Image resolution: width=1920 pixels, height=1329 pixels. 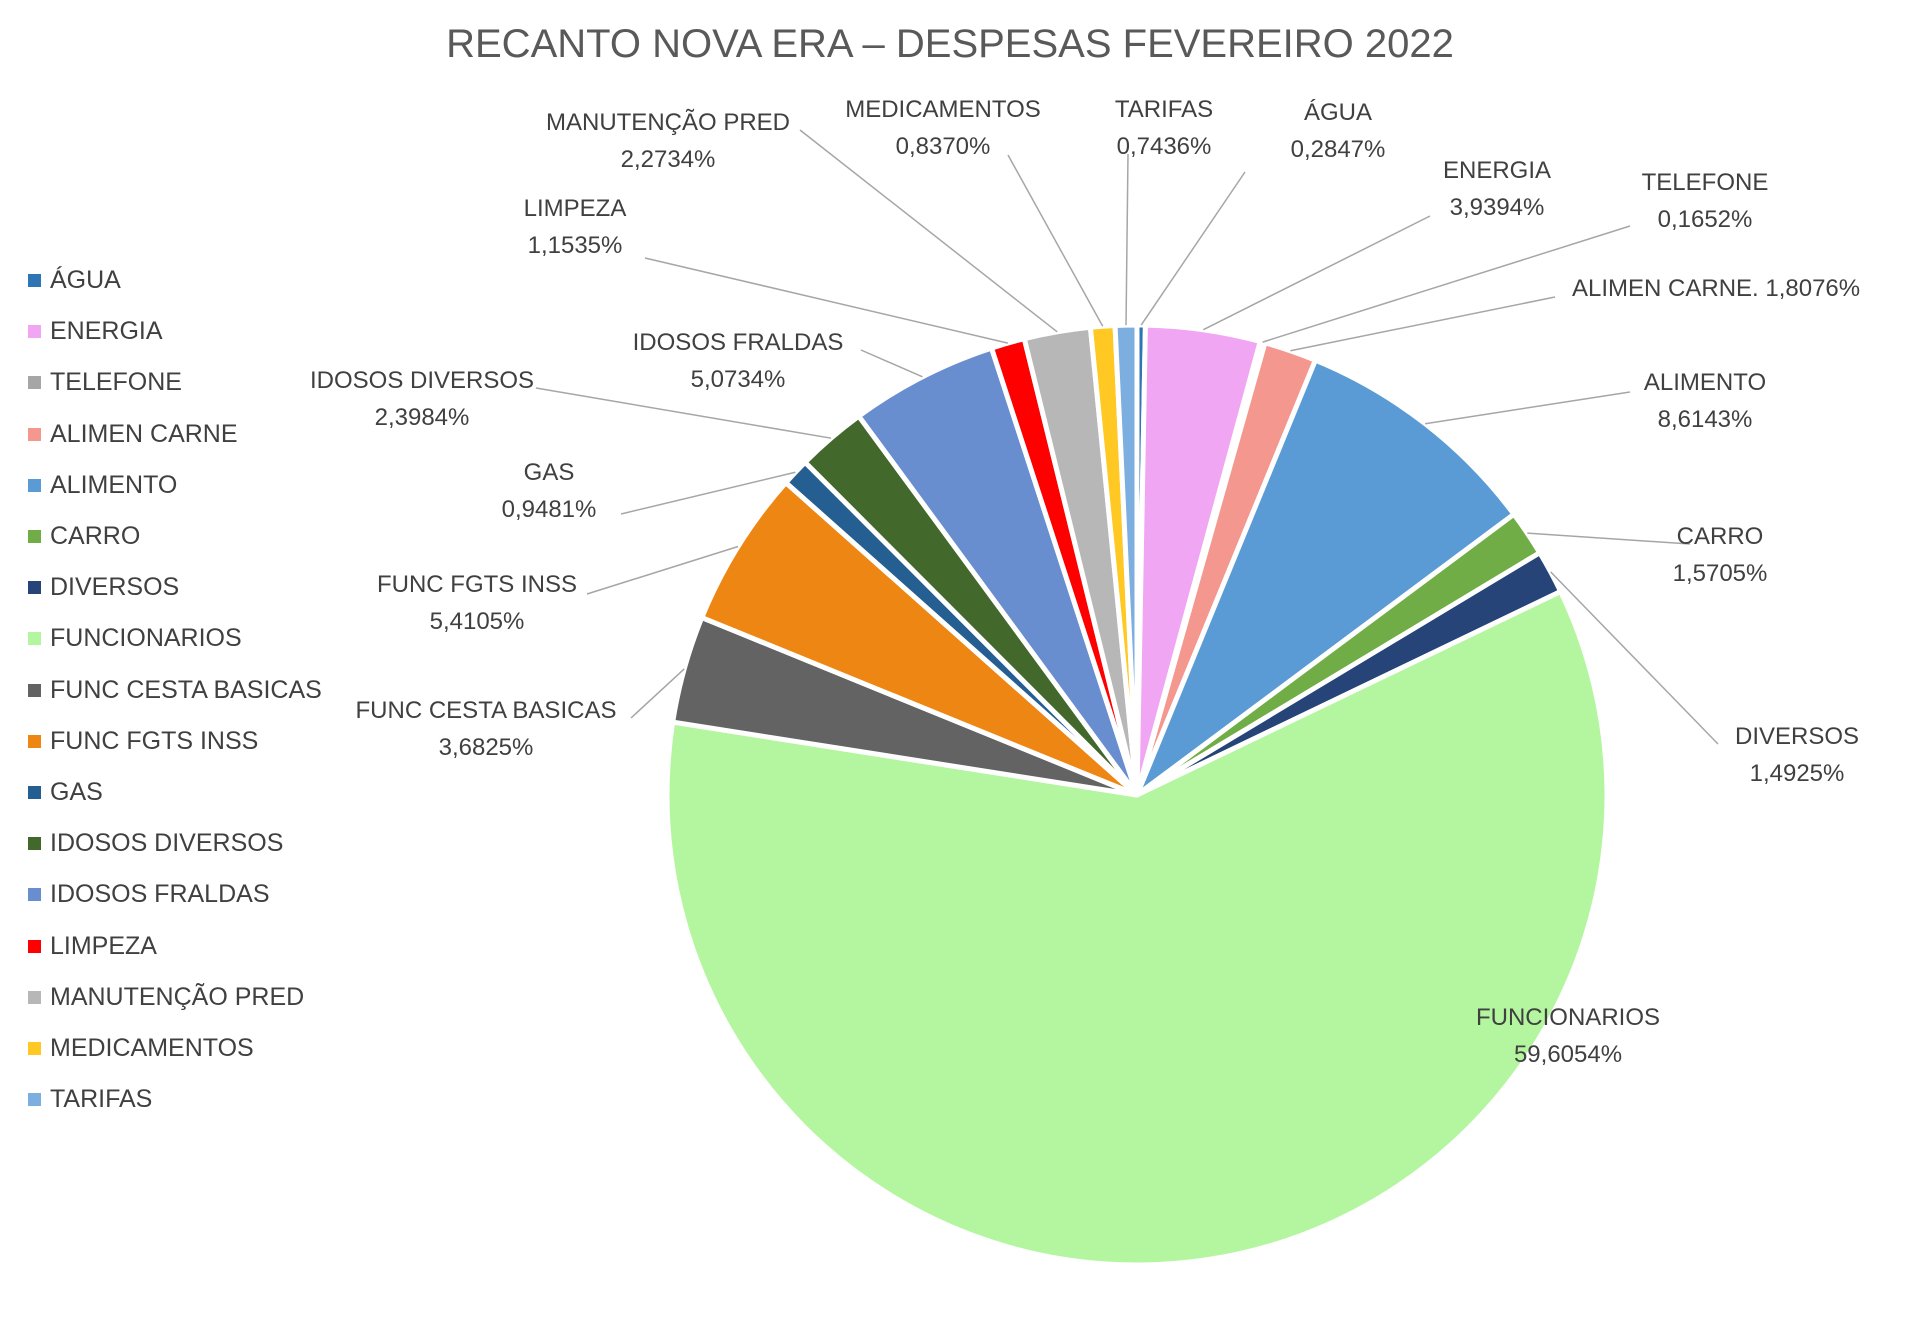 What do you see at coordinates (1446, 284) in the screenshot?
I see `leader-line-telefone` at bounding box center [1446, 284].